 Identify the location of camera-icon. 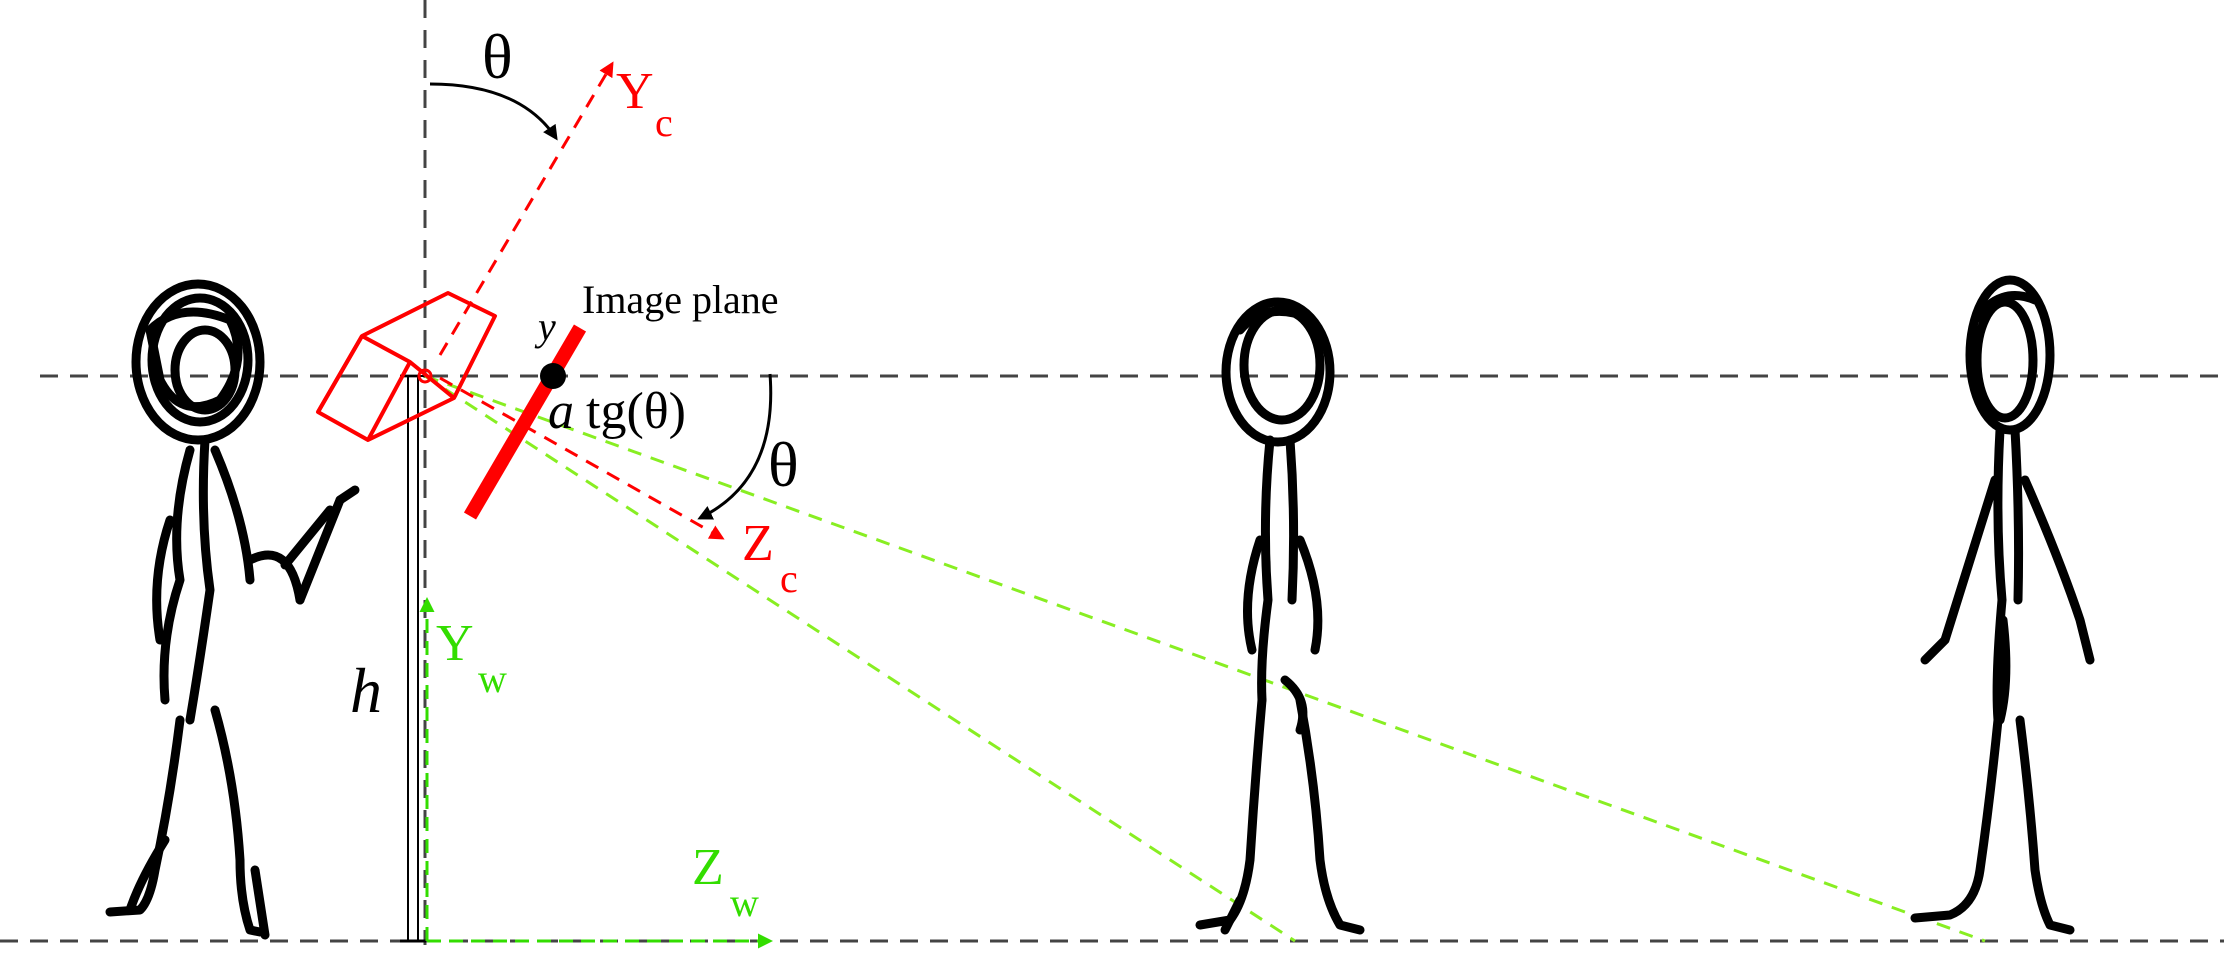
(406, 366).